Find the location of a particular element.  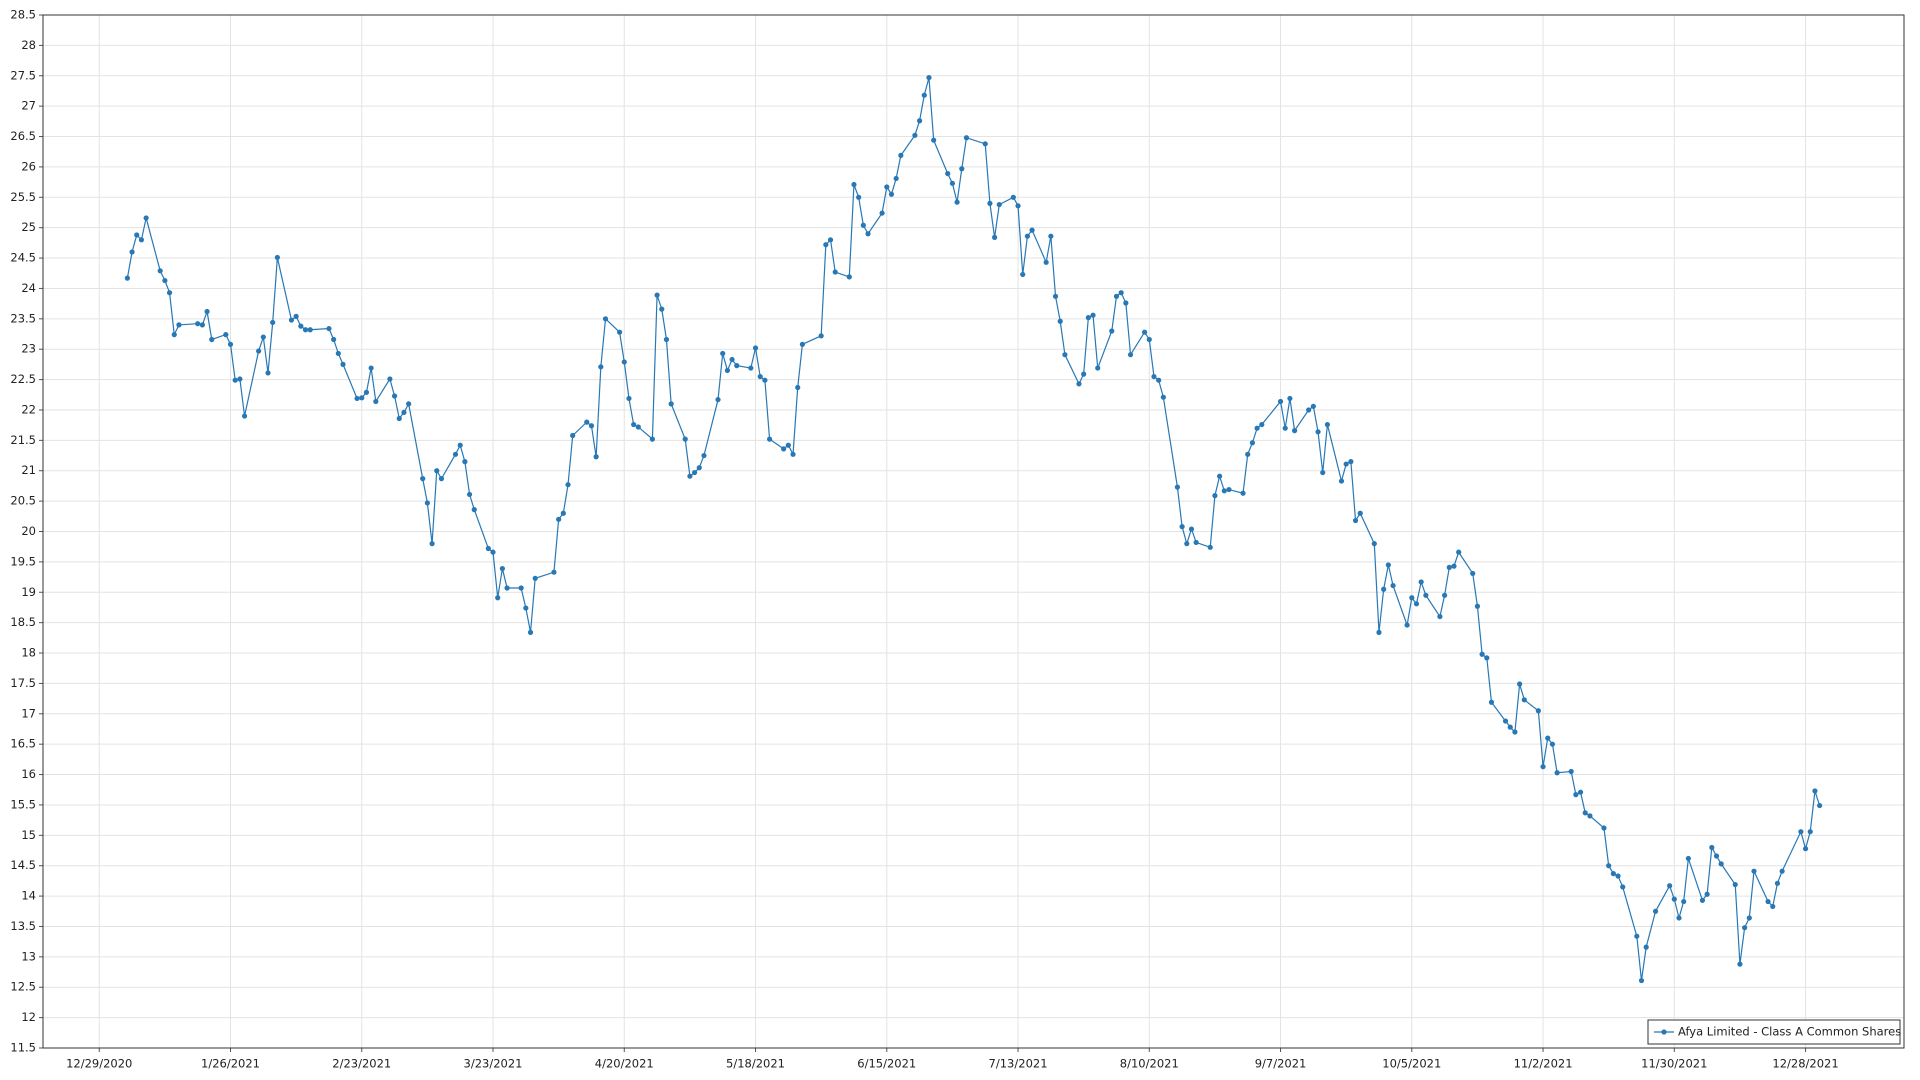

y-tick-label: 19.5 is located at coordinates (23, 561).